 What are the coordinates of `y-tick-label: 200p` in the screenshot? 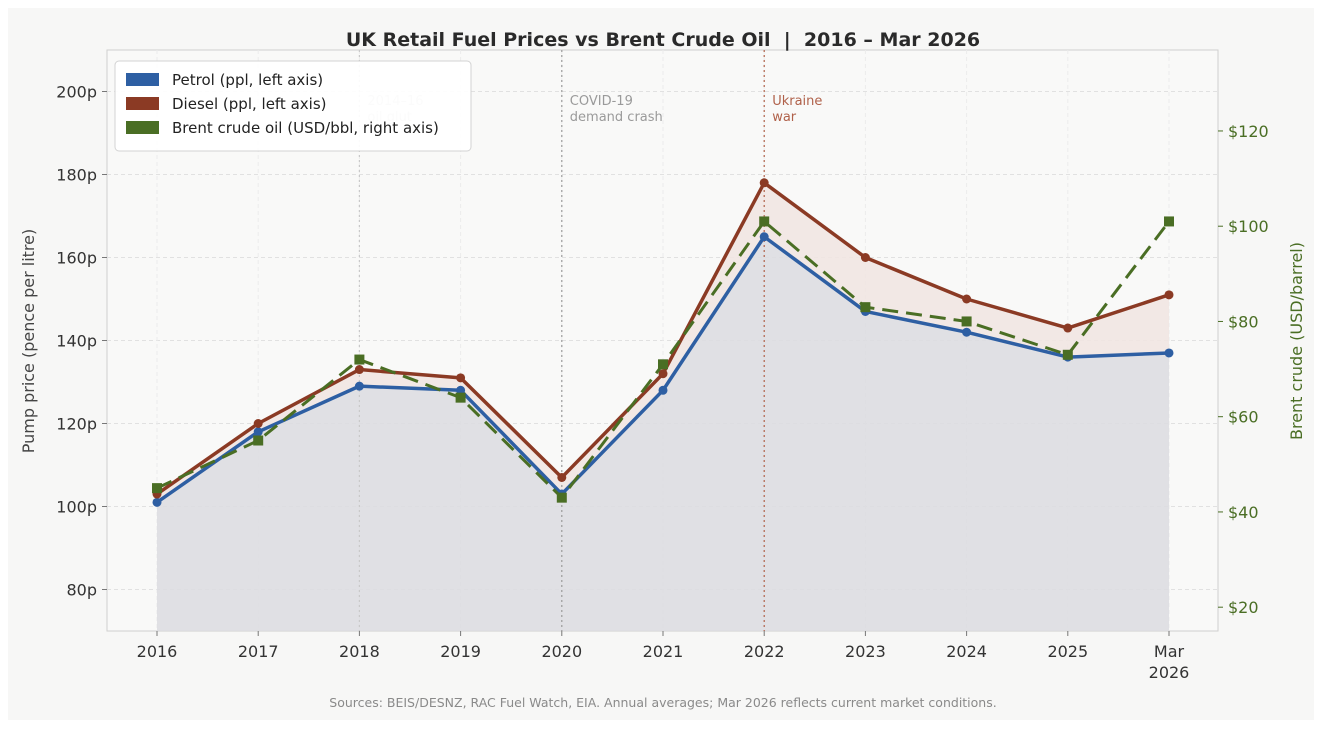 It's located at (76, 92).